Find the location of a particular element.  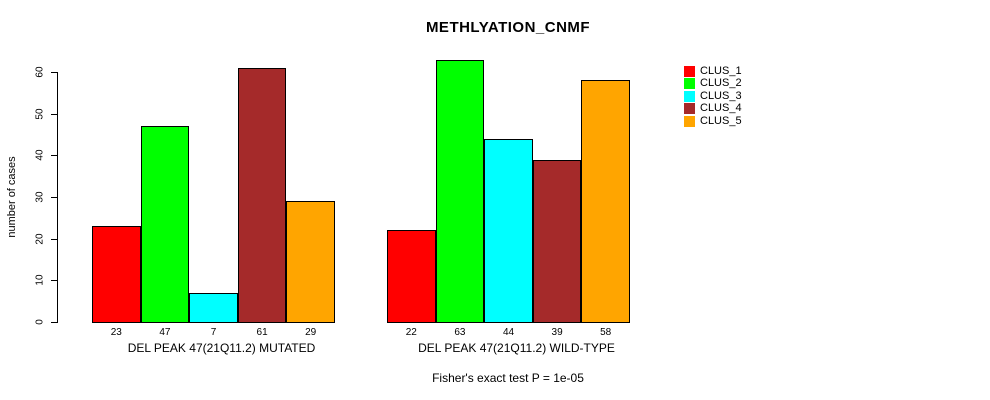

bar-value-label: 39 is located at coordinates (557, 332).